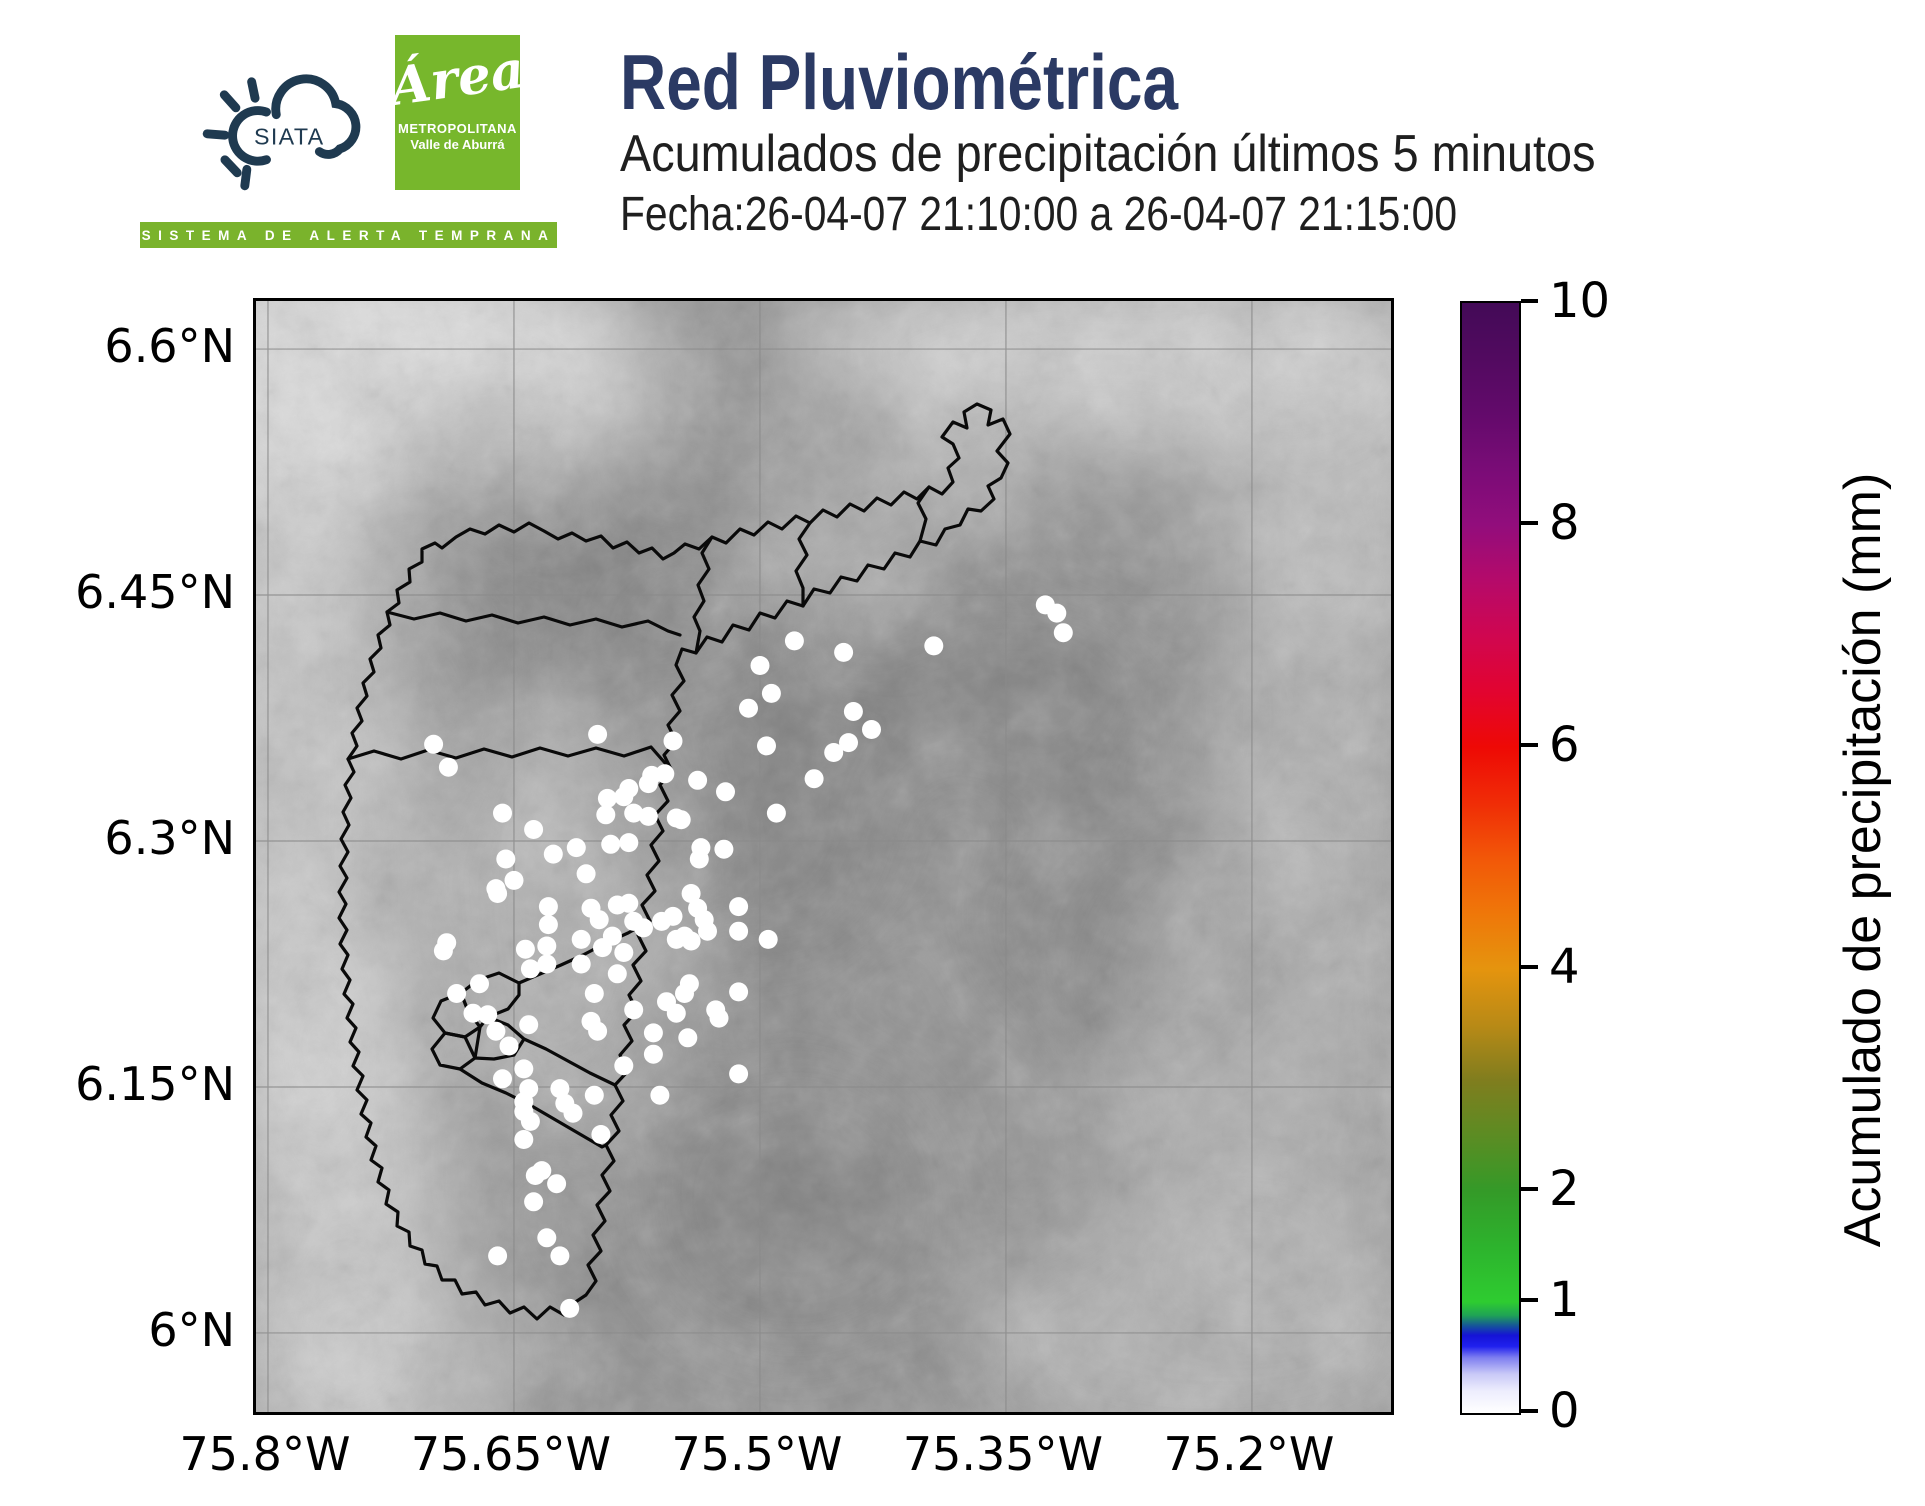 Image resolution: width=1925 pixels, height=1506 pixels. I want to click on bello-copacabana-divider, so click(703, 595).